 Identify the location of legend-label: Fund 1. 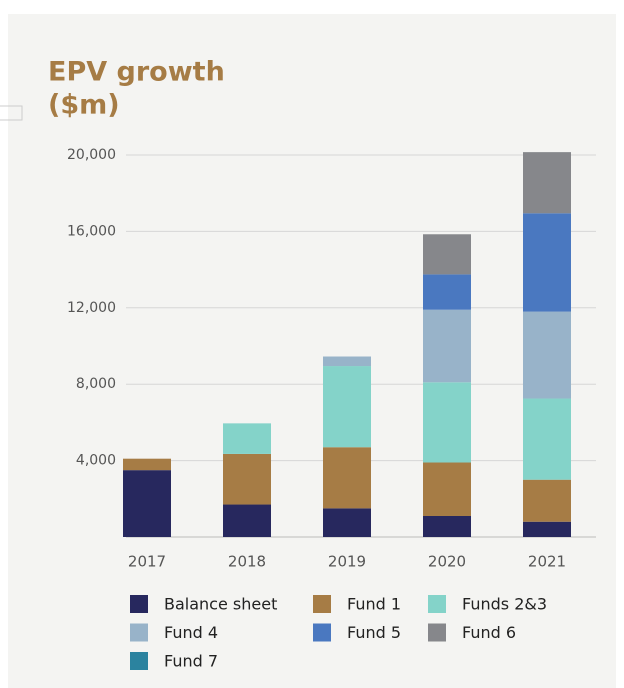
(374, 604).